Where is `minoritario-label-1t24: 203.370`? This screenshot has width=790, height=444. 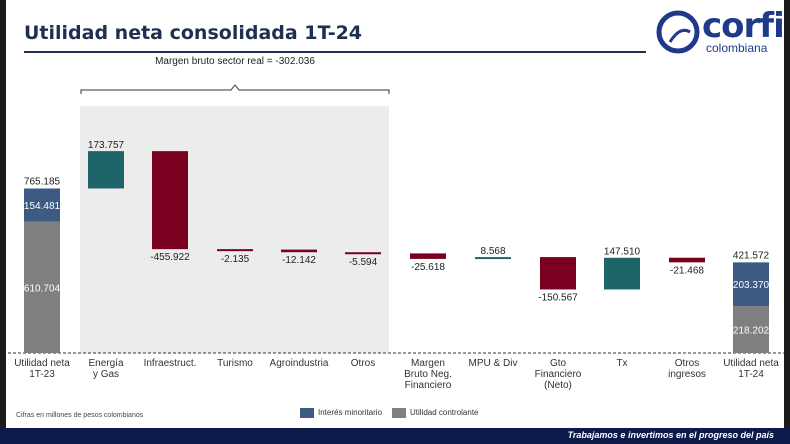 minoritario-label-1t24: 203.370 is located at coordinates (751, 285).